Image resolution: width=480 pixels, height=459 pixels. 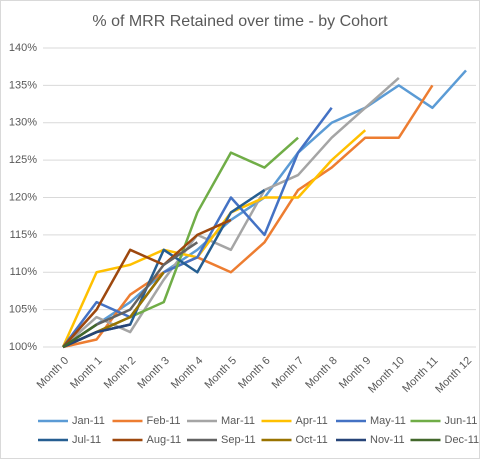 What do you see at coordinates (240, 21) in the screenshot?
I see `chart-title: % of MRR Retained over time - by Cohort` at bounding box center [240, 21].